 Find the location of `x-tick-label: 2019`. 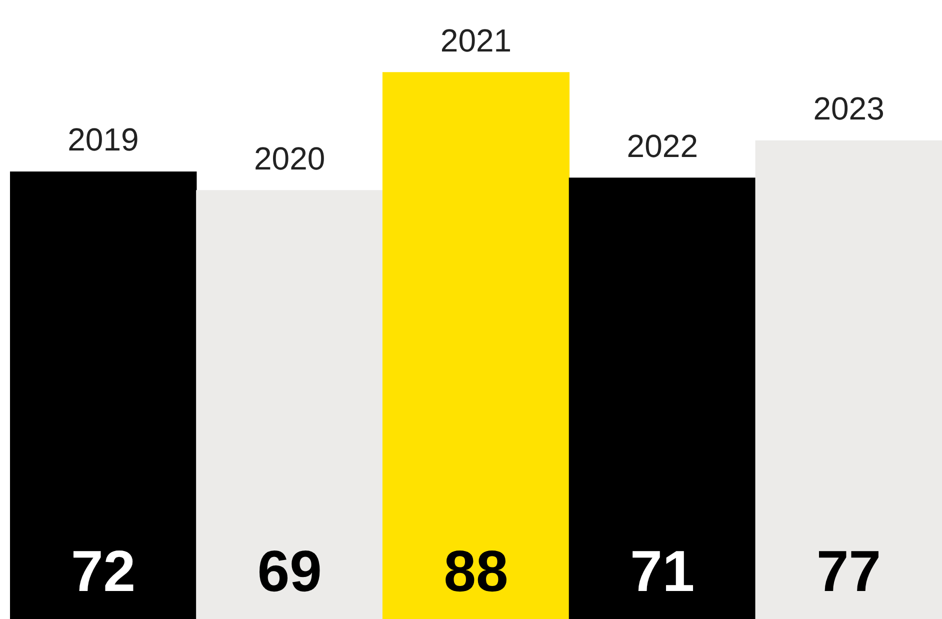

x-tick-label: 2019 is located at coordinates (103, 140).